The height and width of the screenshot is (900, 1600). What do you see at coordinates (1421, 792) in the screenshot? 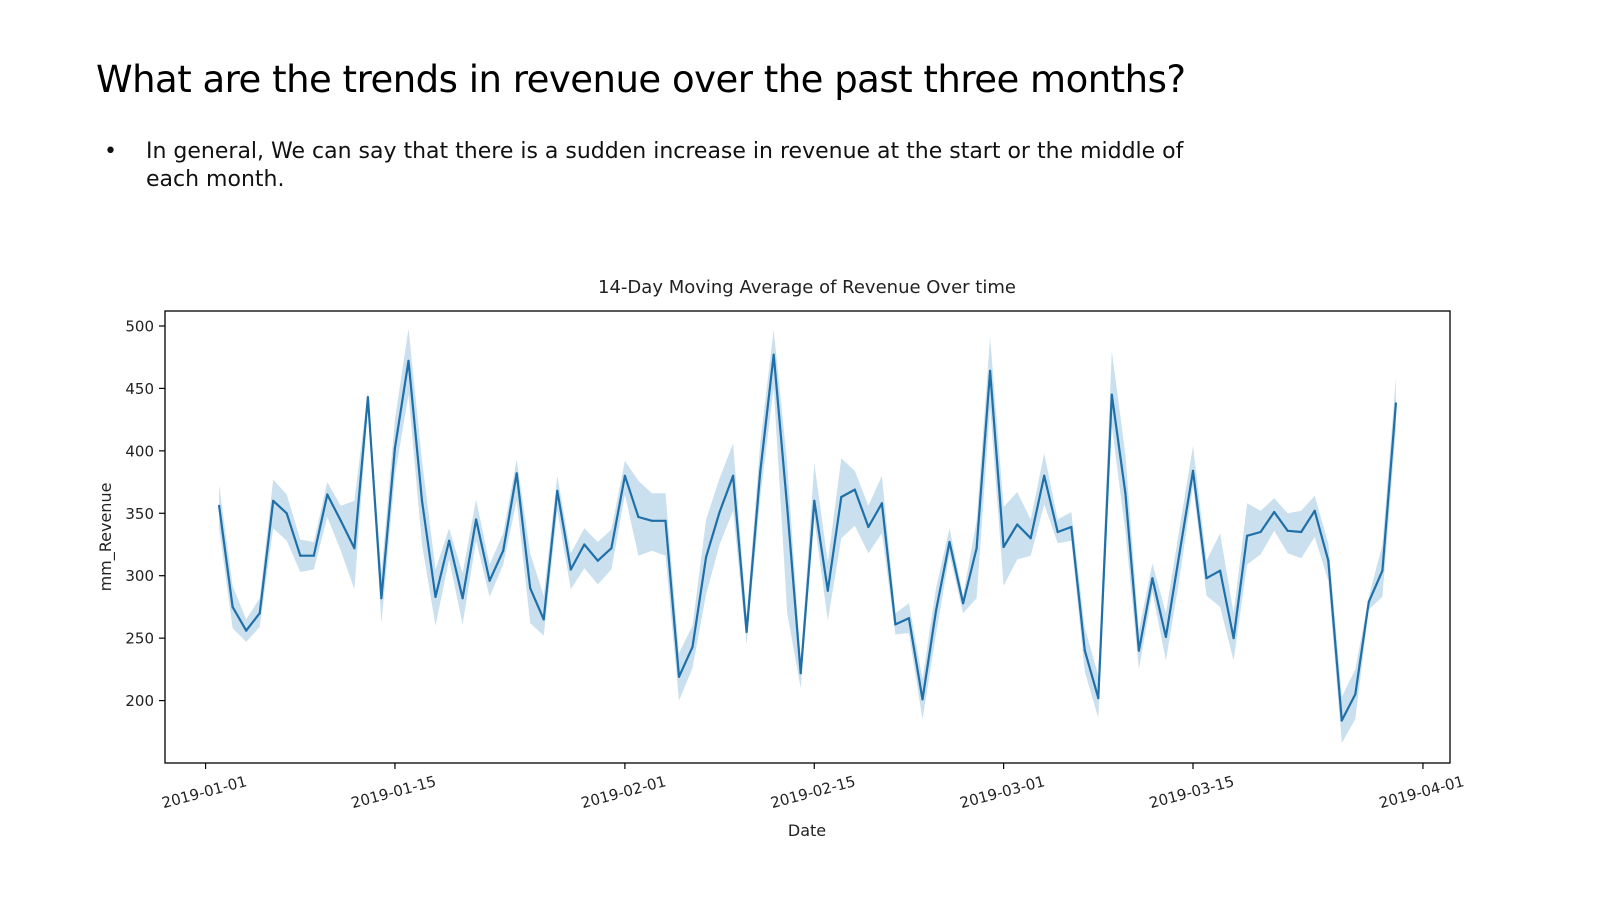
I see `x-tick-label: 2019-04-01` at bounding box center [1421, 792].